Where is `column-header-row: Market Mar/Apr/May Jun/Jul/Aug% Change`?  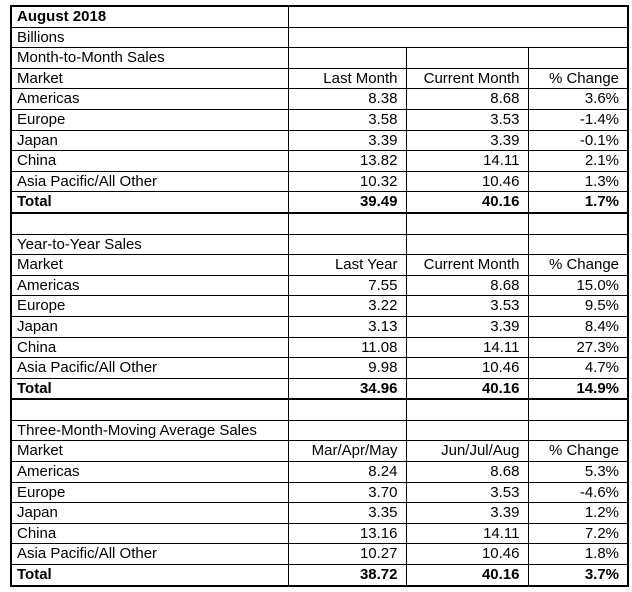
column-header-row: Market Mar/Apr/May Jun/Jul/Aug% Change is located at coordinates (319, 451).